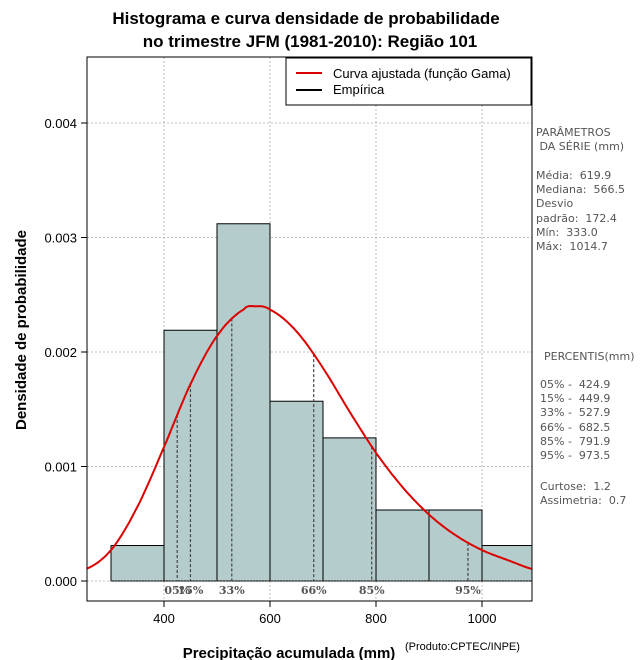 The width and height of the screenshot is (640, 660). What do you see at coordinates (482, 618) in the screenshot?
I see `x-tick-label: 1000` at bounding box center [482, 618].